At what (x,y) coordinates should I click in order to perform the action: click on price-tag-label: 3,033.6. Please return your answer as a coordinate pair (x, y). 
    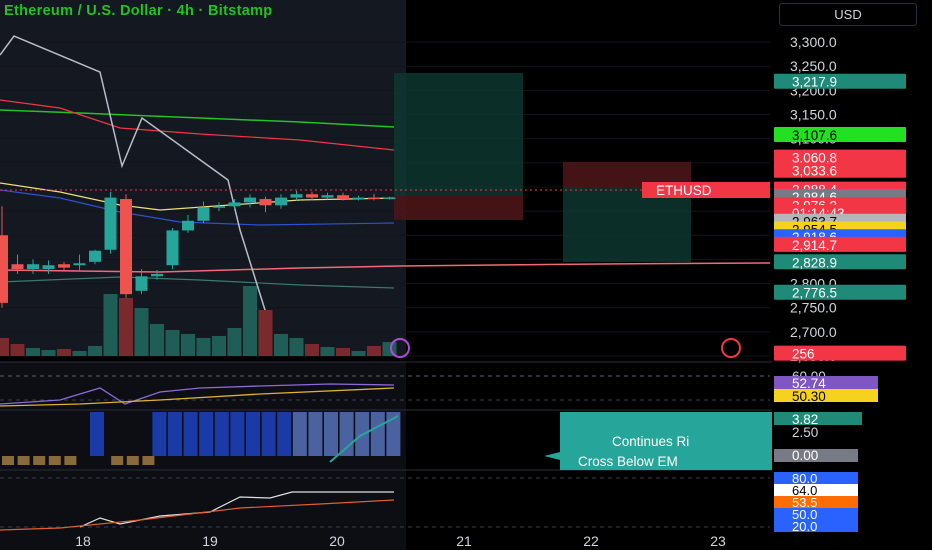
    Looking at the image, I should click on (814, 171).